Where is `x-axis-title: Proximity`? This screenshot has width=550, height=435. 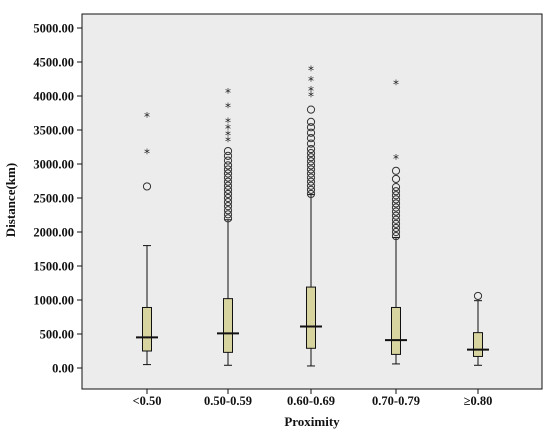
x-axis-title: Proximity is located at coordinates (312, 421).